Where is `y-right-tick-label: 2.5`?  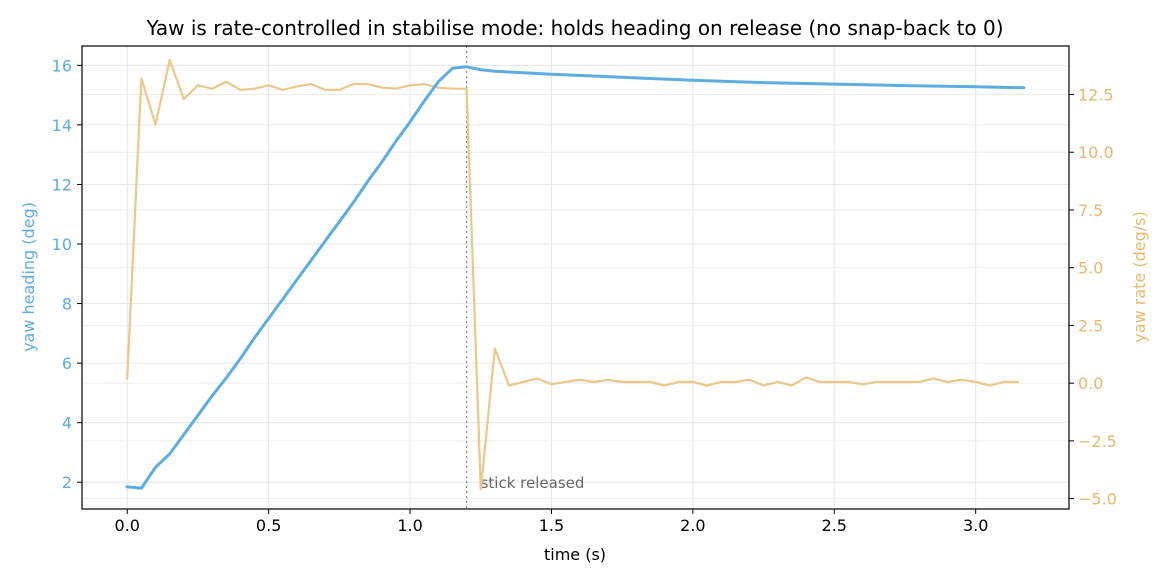
y-right-tick-label: 2.5 is located at coordinates (1090, 325).